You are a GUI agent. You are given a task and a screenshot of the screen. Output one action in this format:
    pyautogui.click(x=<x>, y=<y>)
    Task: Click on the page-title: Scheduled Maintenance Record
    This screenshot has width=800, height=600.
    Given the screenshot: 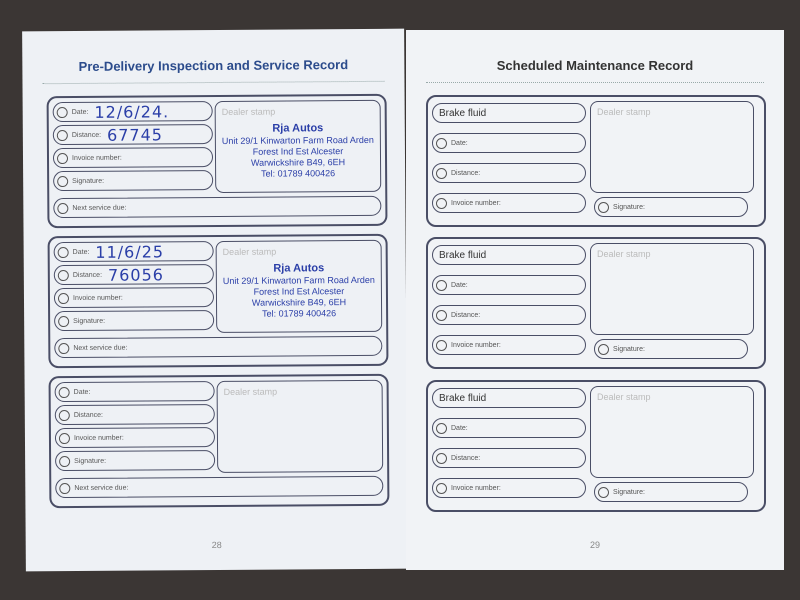 What is the action you would take?
    pyautogui.click(x=595, y=65)
    